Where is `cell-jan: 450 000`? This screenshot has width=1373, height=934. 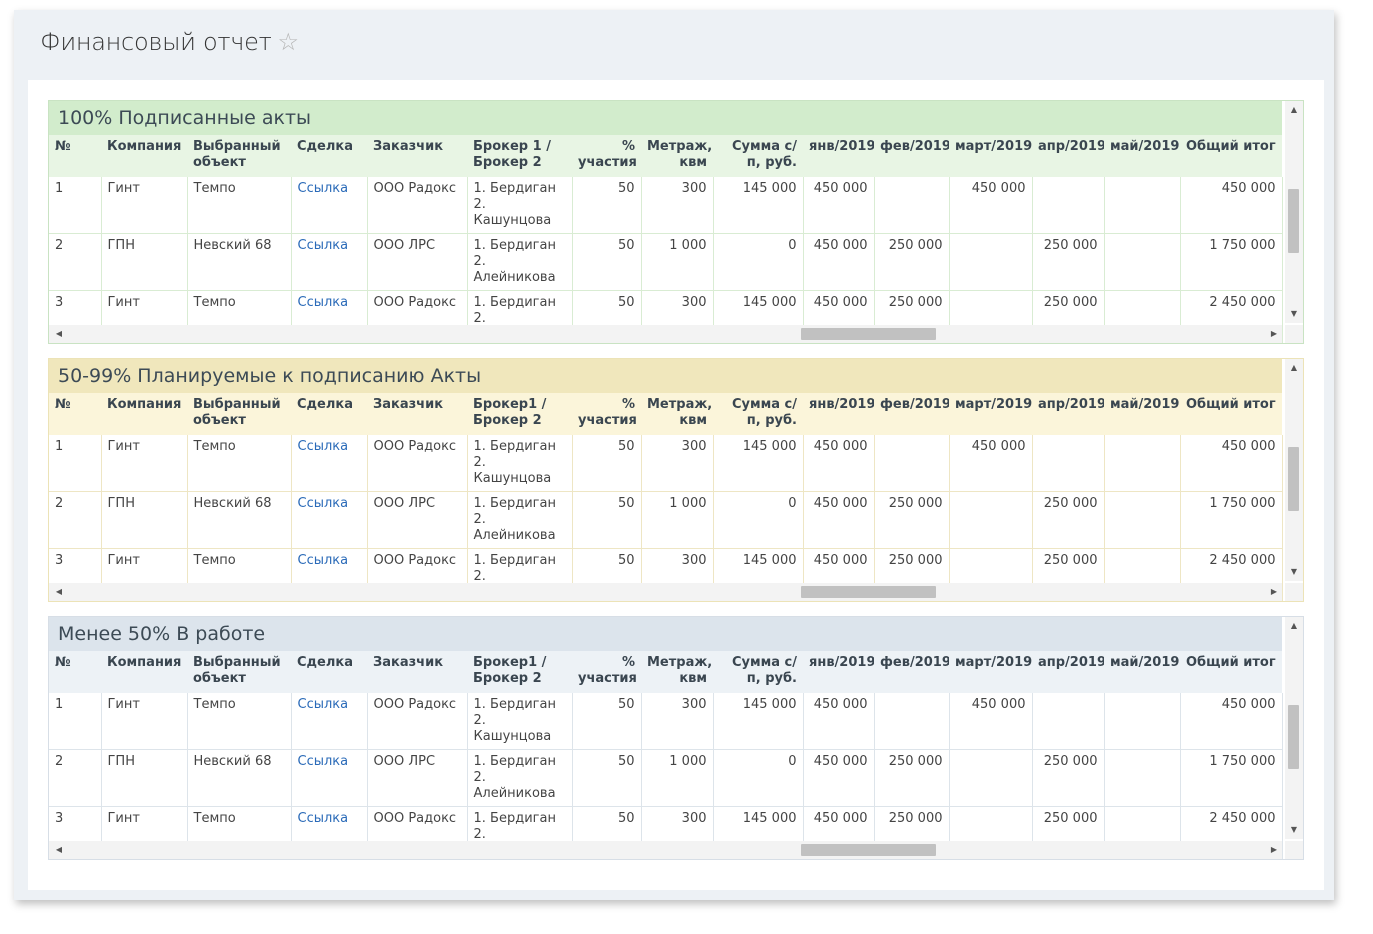
cell-jan: 450 000 is located at coordinates (839, 205).